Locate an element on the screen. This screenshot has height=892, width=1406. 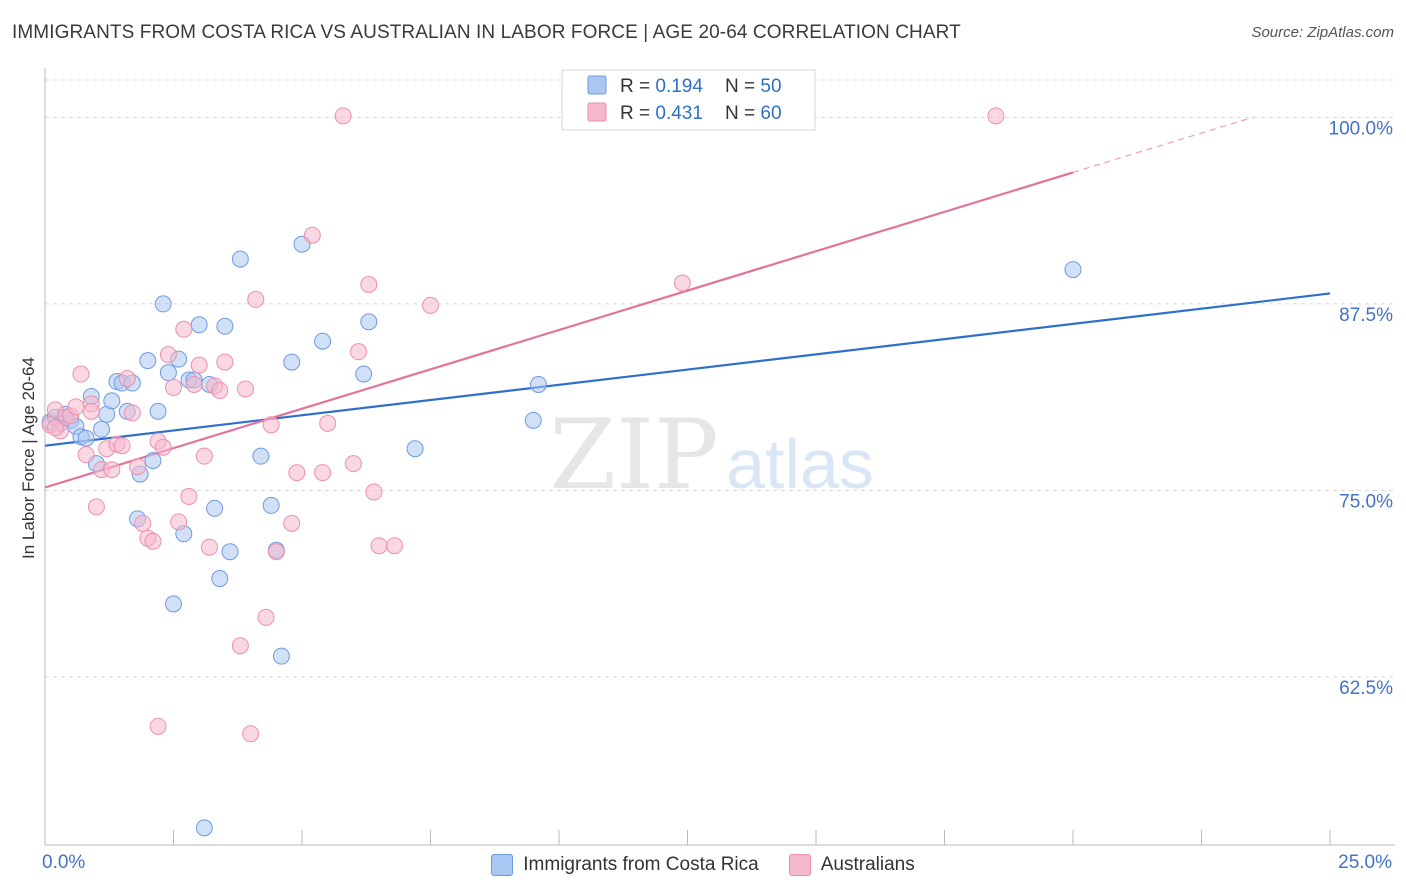
correlation-legend: R = 0.194 N = 50 R = 0.431 N = 60 is located at coordinates (688, 100).